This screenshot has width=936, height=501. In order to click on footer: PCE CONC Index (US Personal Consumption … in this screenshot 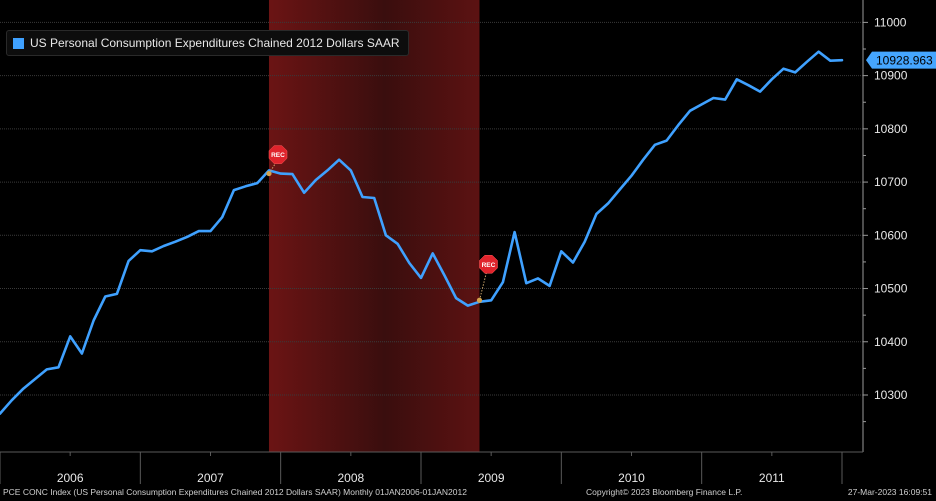, I will do `click(468, 493)`.